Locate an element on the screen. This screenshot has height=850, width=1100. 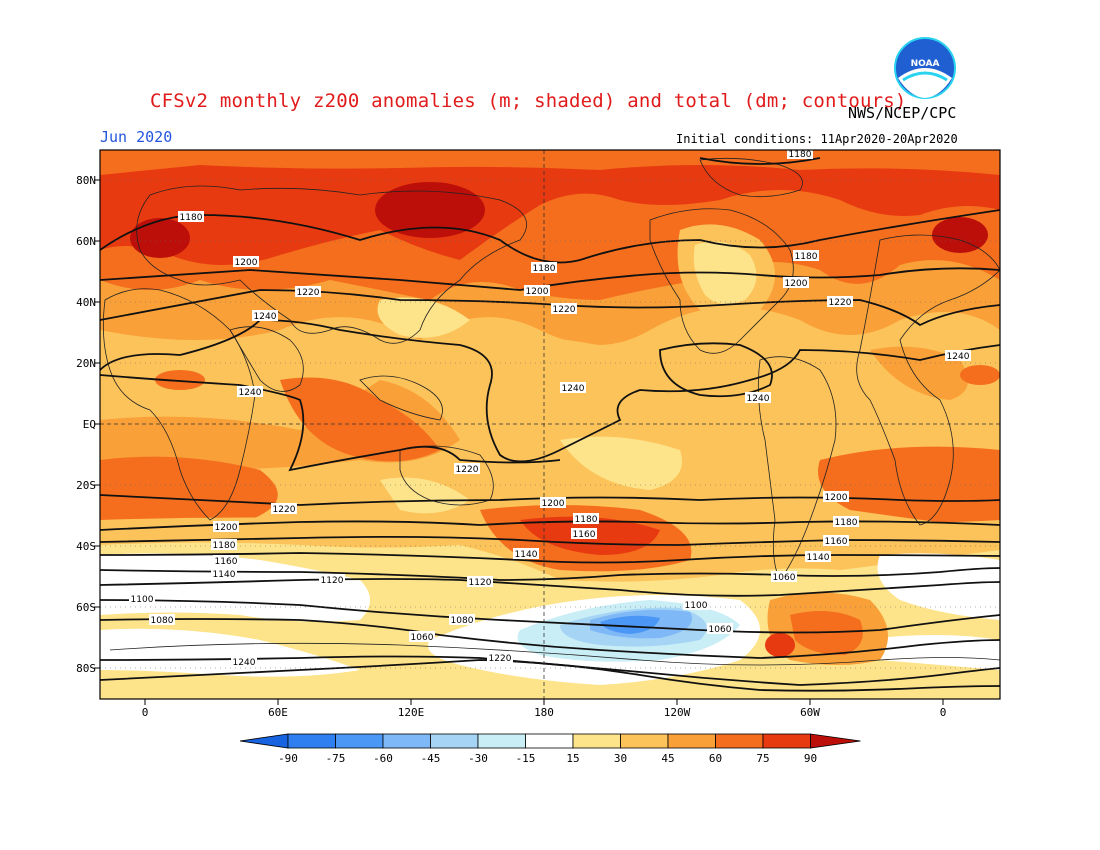
colorbar-label: 90 is located at coordinates (810, 758).